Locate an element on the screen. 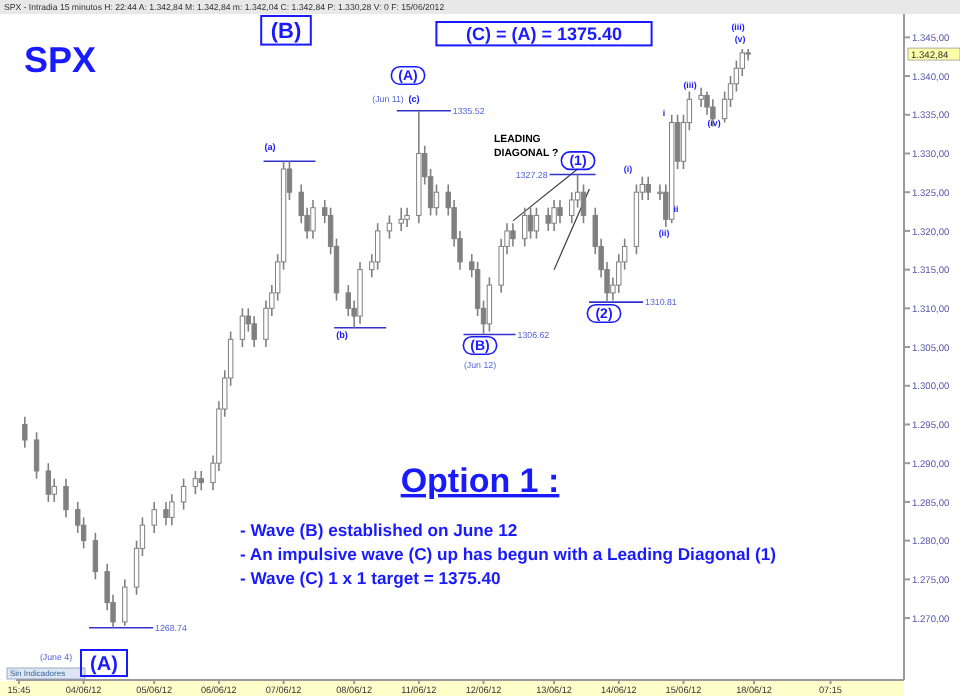  annotation: (A) is located at coordinates (104, 665).